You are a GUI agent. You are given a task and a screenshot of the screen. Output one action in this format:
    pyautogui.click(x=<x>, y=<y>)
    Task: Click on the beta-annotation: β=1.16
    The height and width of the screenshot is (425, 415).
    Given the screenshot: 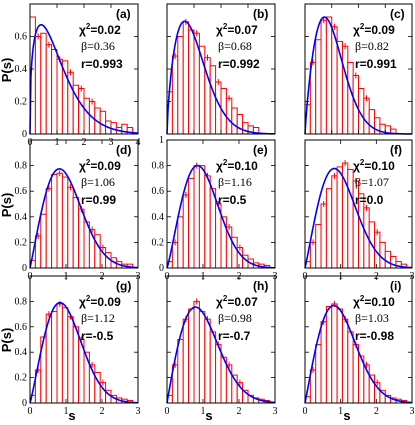 What is the action you would take?
    pyautogui.click(x=235, y=182)
    